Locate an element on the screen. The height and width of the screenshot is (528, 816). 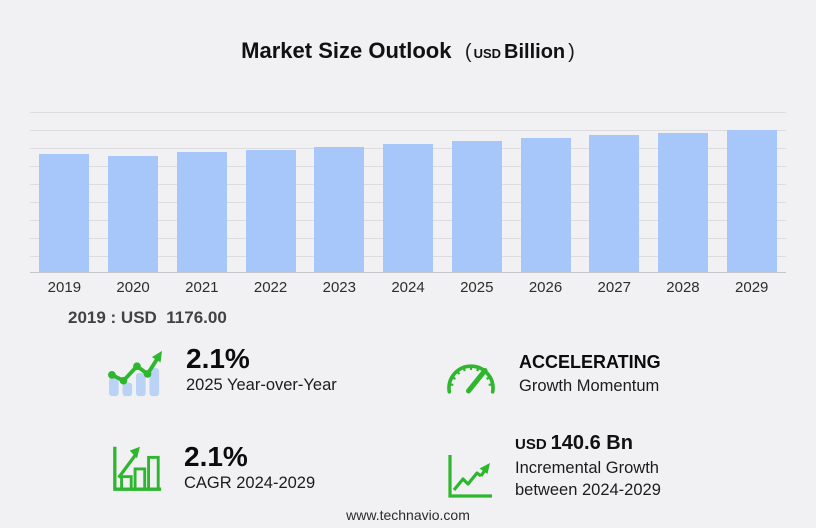
title-currency: USD is located at coordinates (487, 53).